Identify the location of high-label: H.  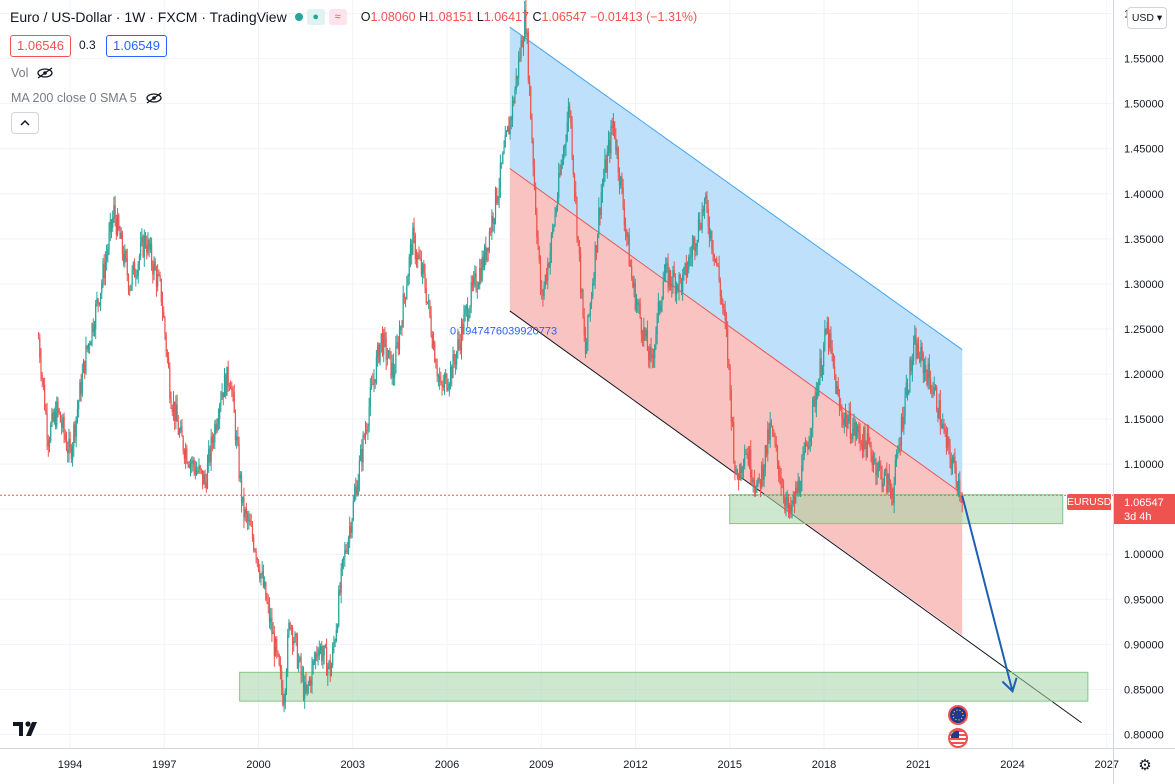
(424, 17).